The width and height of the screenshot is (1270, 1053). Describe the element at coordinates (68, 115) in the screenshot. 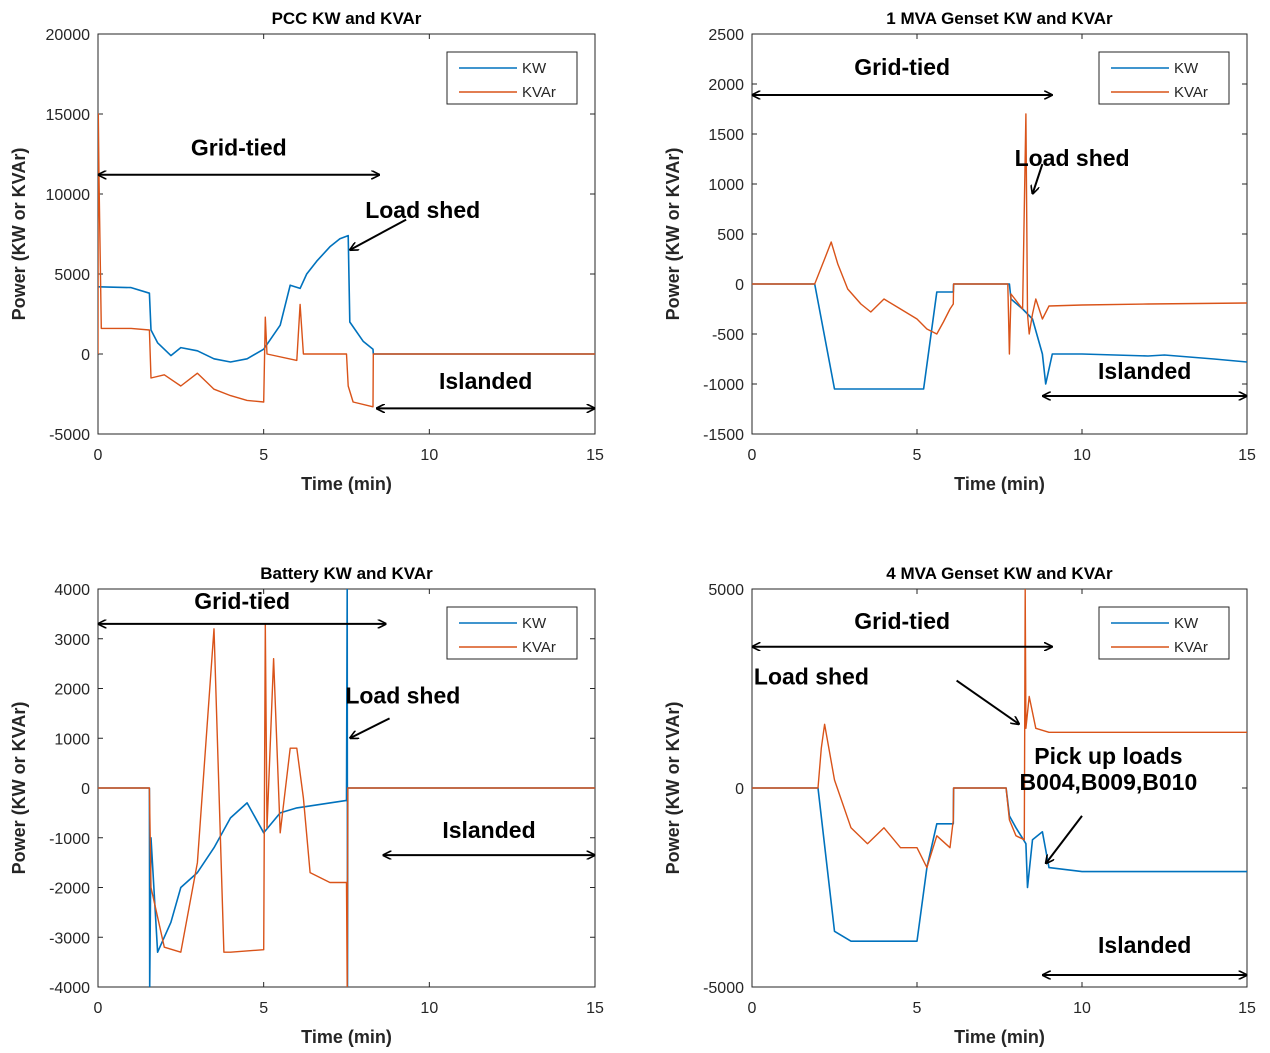

I see `y-tick-label: 15000` at that location.